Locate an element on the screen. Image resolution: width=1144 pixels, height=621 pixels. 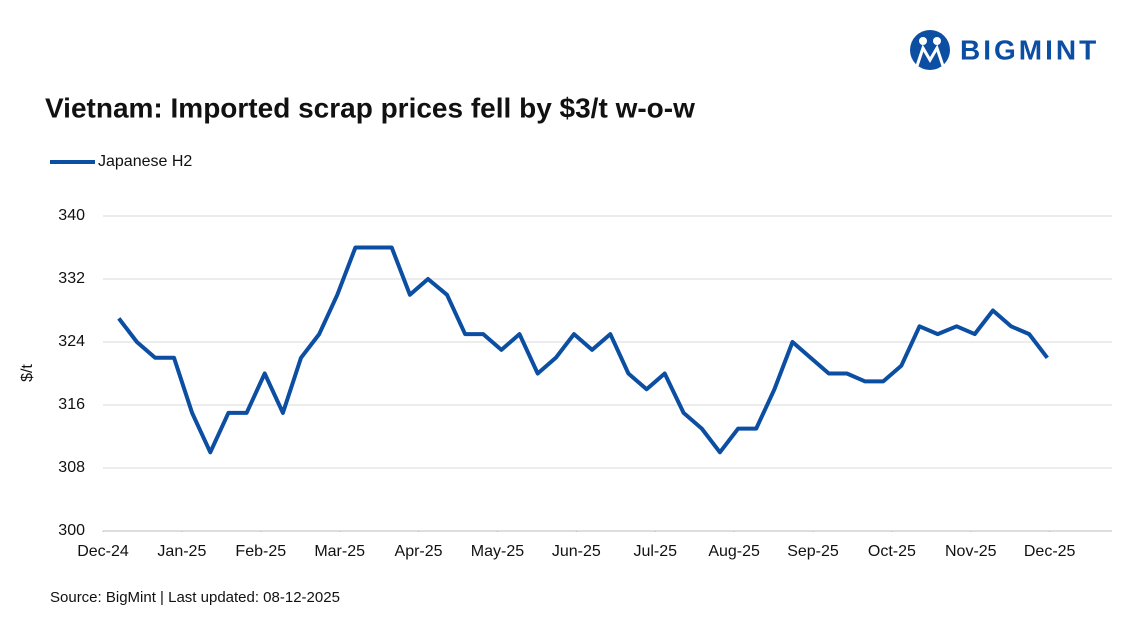
x-tick-label: Jun-25 is located at coordinates (576, 551).